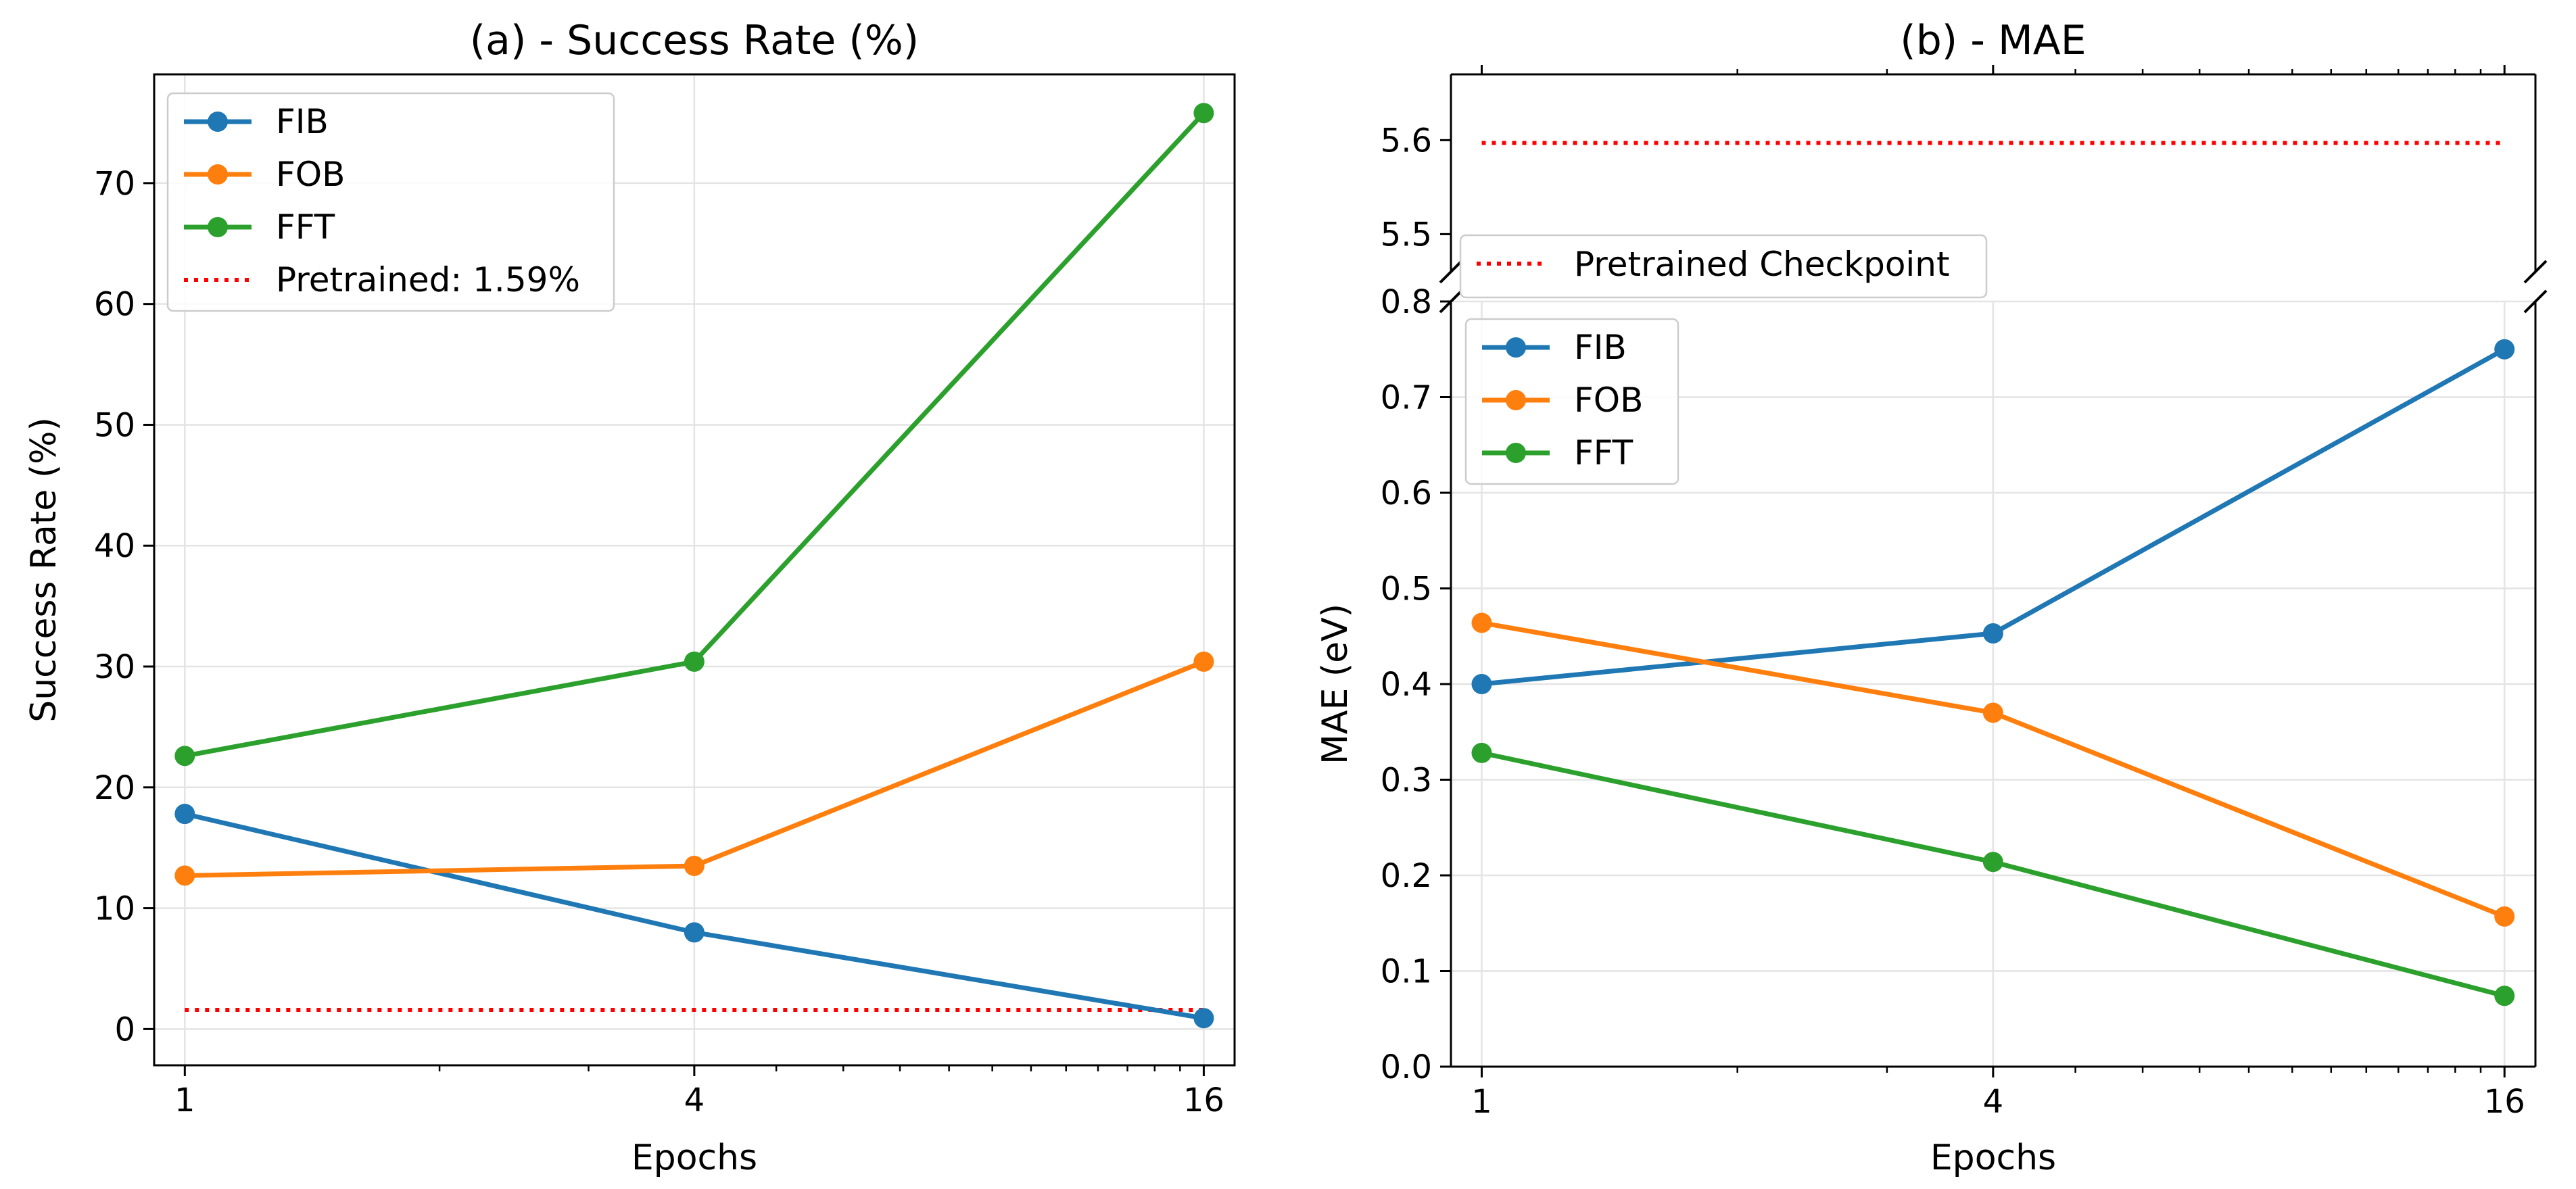 This screenshot has height=1189, width=2576. I want to click on y-tick-label: 0, so click(124, 1029).